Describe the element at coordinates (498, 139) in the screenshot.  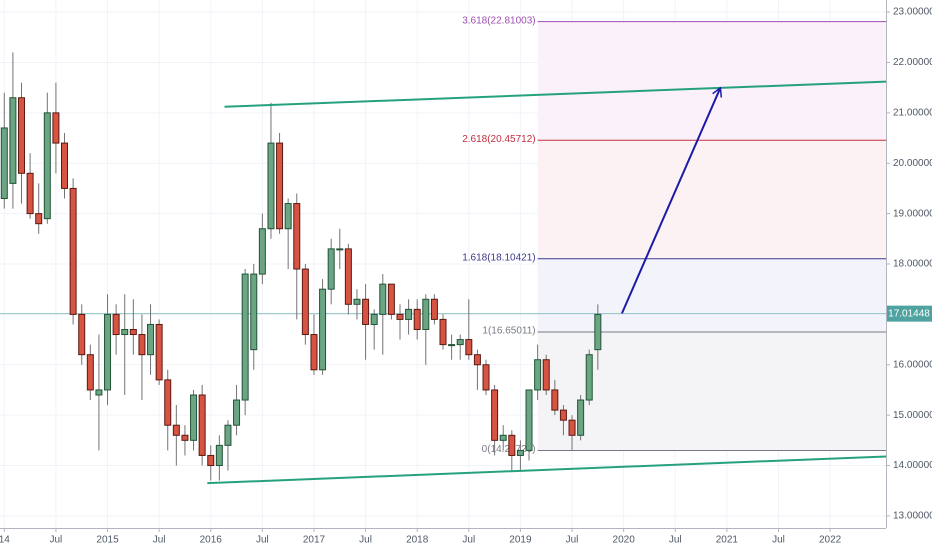
I see `fib-label: 2.618(20.45712)` at that location.